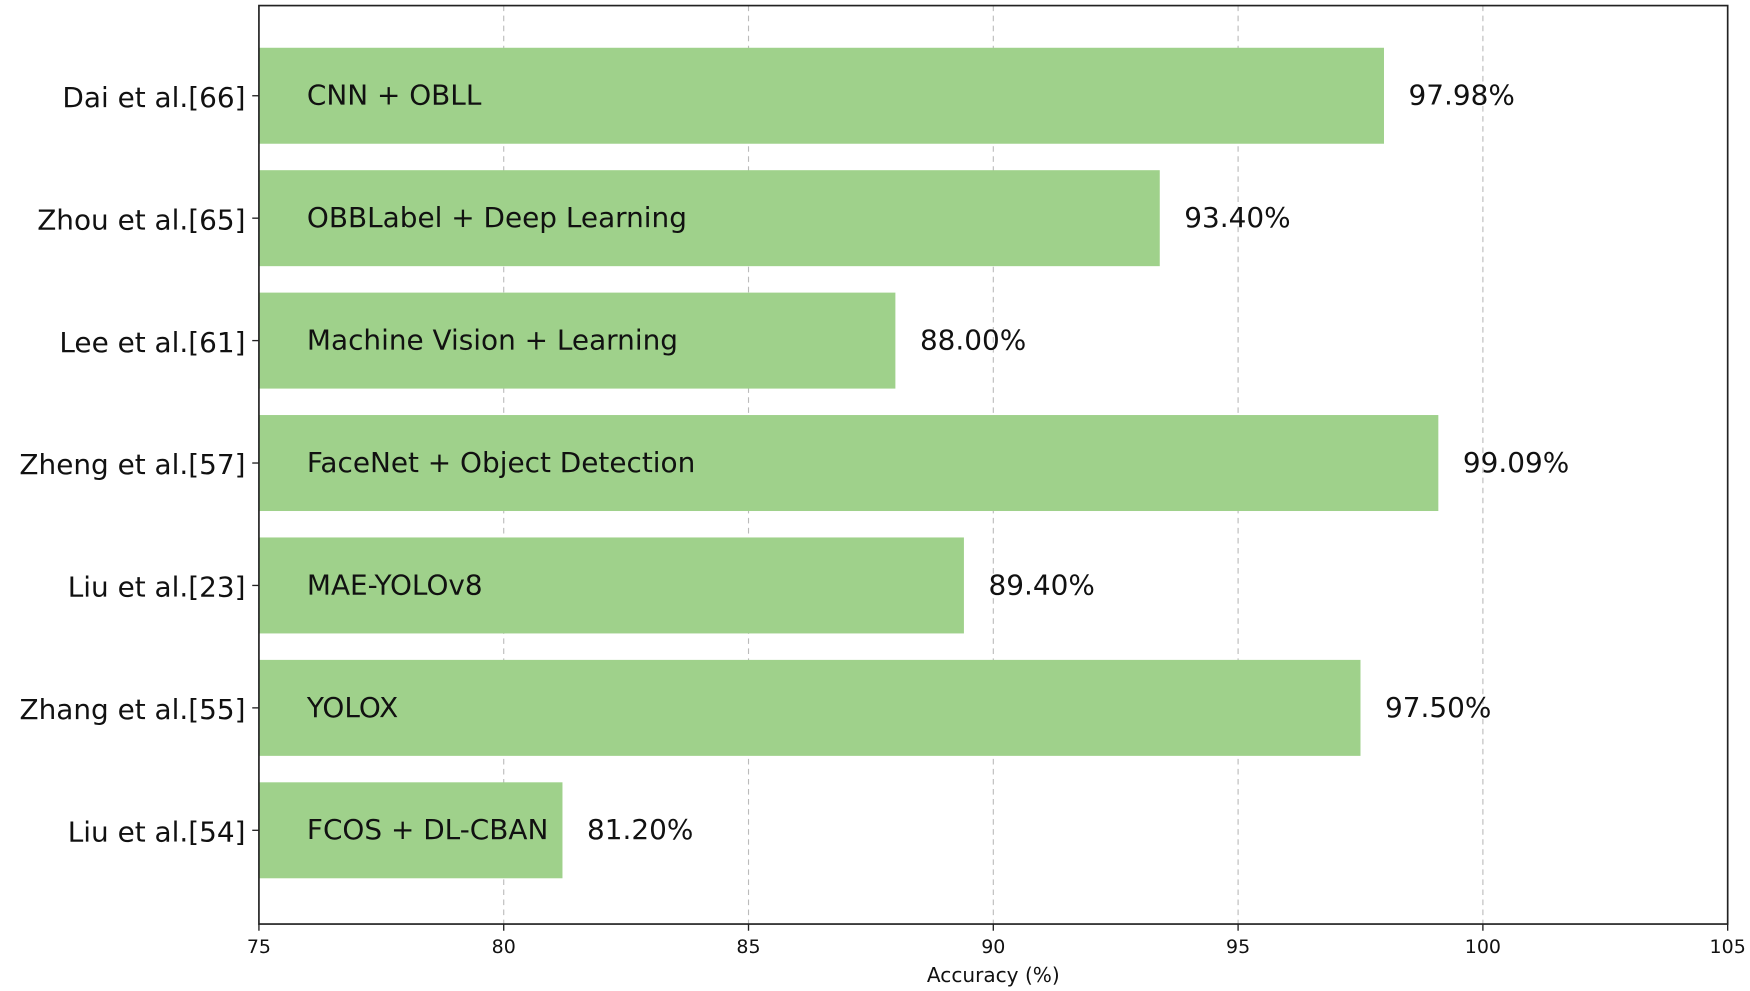 This screenshot has width=1750, height=991. Describe the element at coordinates (157, 587) in the screenshot. I see `y-tick-label: Liu et al.[23]` at that location.